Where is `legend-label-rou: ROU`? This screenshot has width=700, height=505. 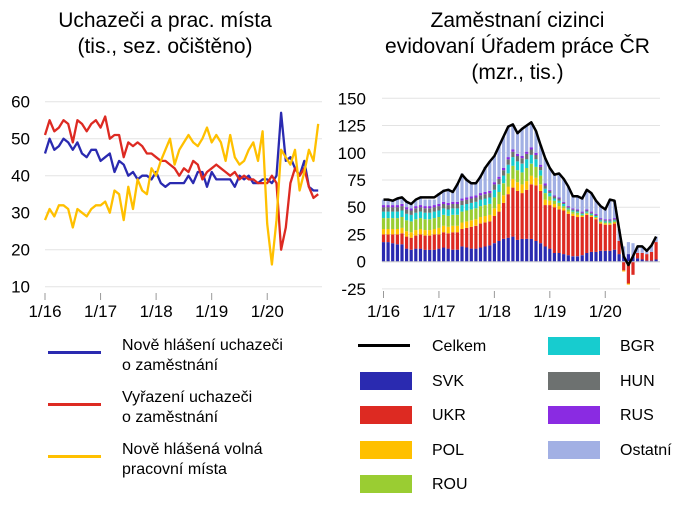 legend-label-rou: ROU is located at coordinates (450, 484).